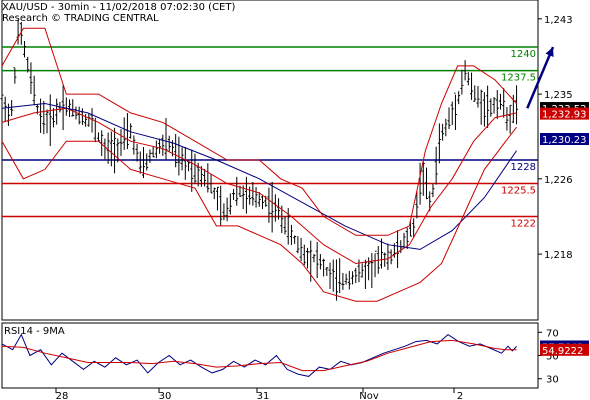 Image resolution: width=590 pixels, height=400 pixels. What do you see at coordinates (558, 20) in the screenshot?
I see `y-tick-label: 1,243` at bounding box center [558, 20].